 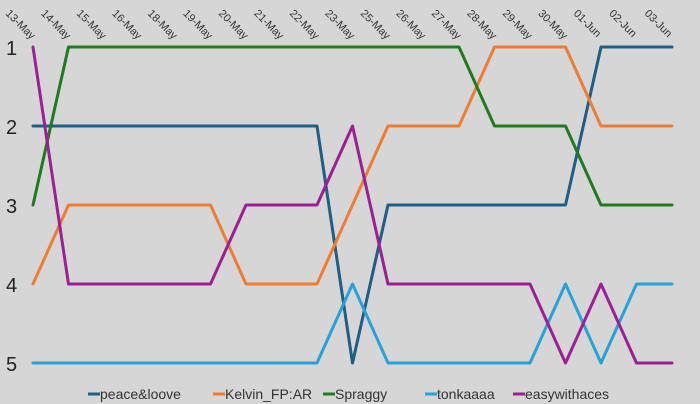 What do you see at coordinates (622, 24) in the screenshot?
I see `x-tick-label-02-jun: 02-Jun` at bounding box center [622, 24].